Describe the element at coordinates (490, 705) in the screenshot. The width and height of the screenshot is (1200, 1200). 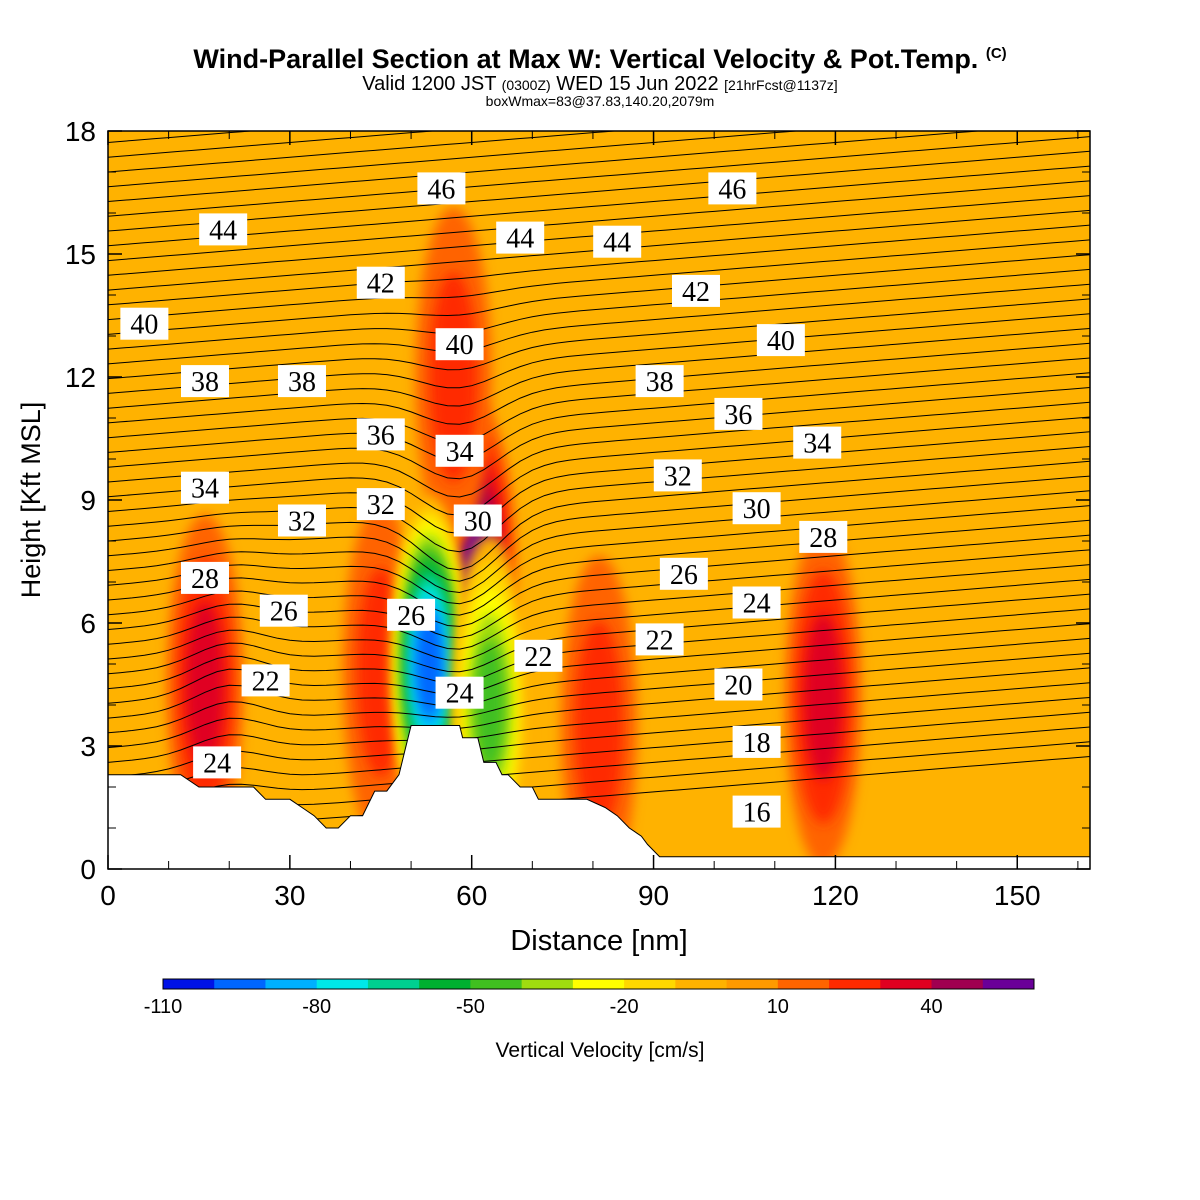
I see `downdraft-core-level` at that location.